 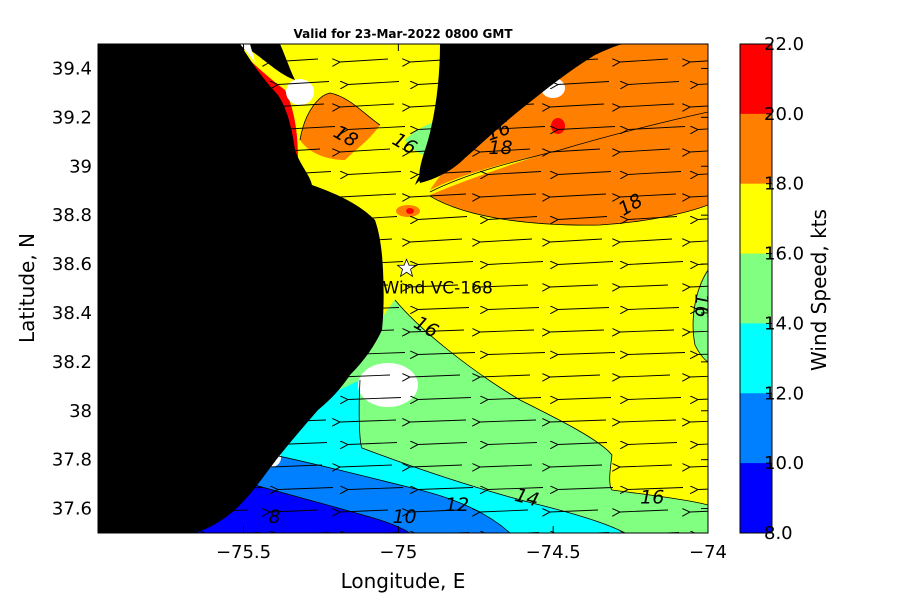 I want to click on site-marker-group: Wind VC-168, so click(x=438, y=278).